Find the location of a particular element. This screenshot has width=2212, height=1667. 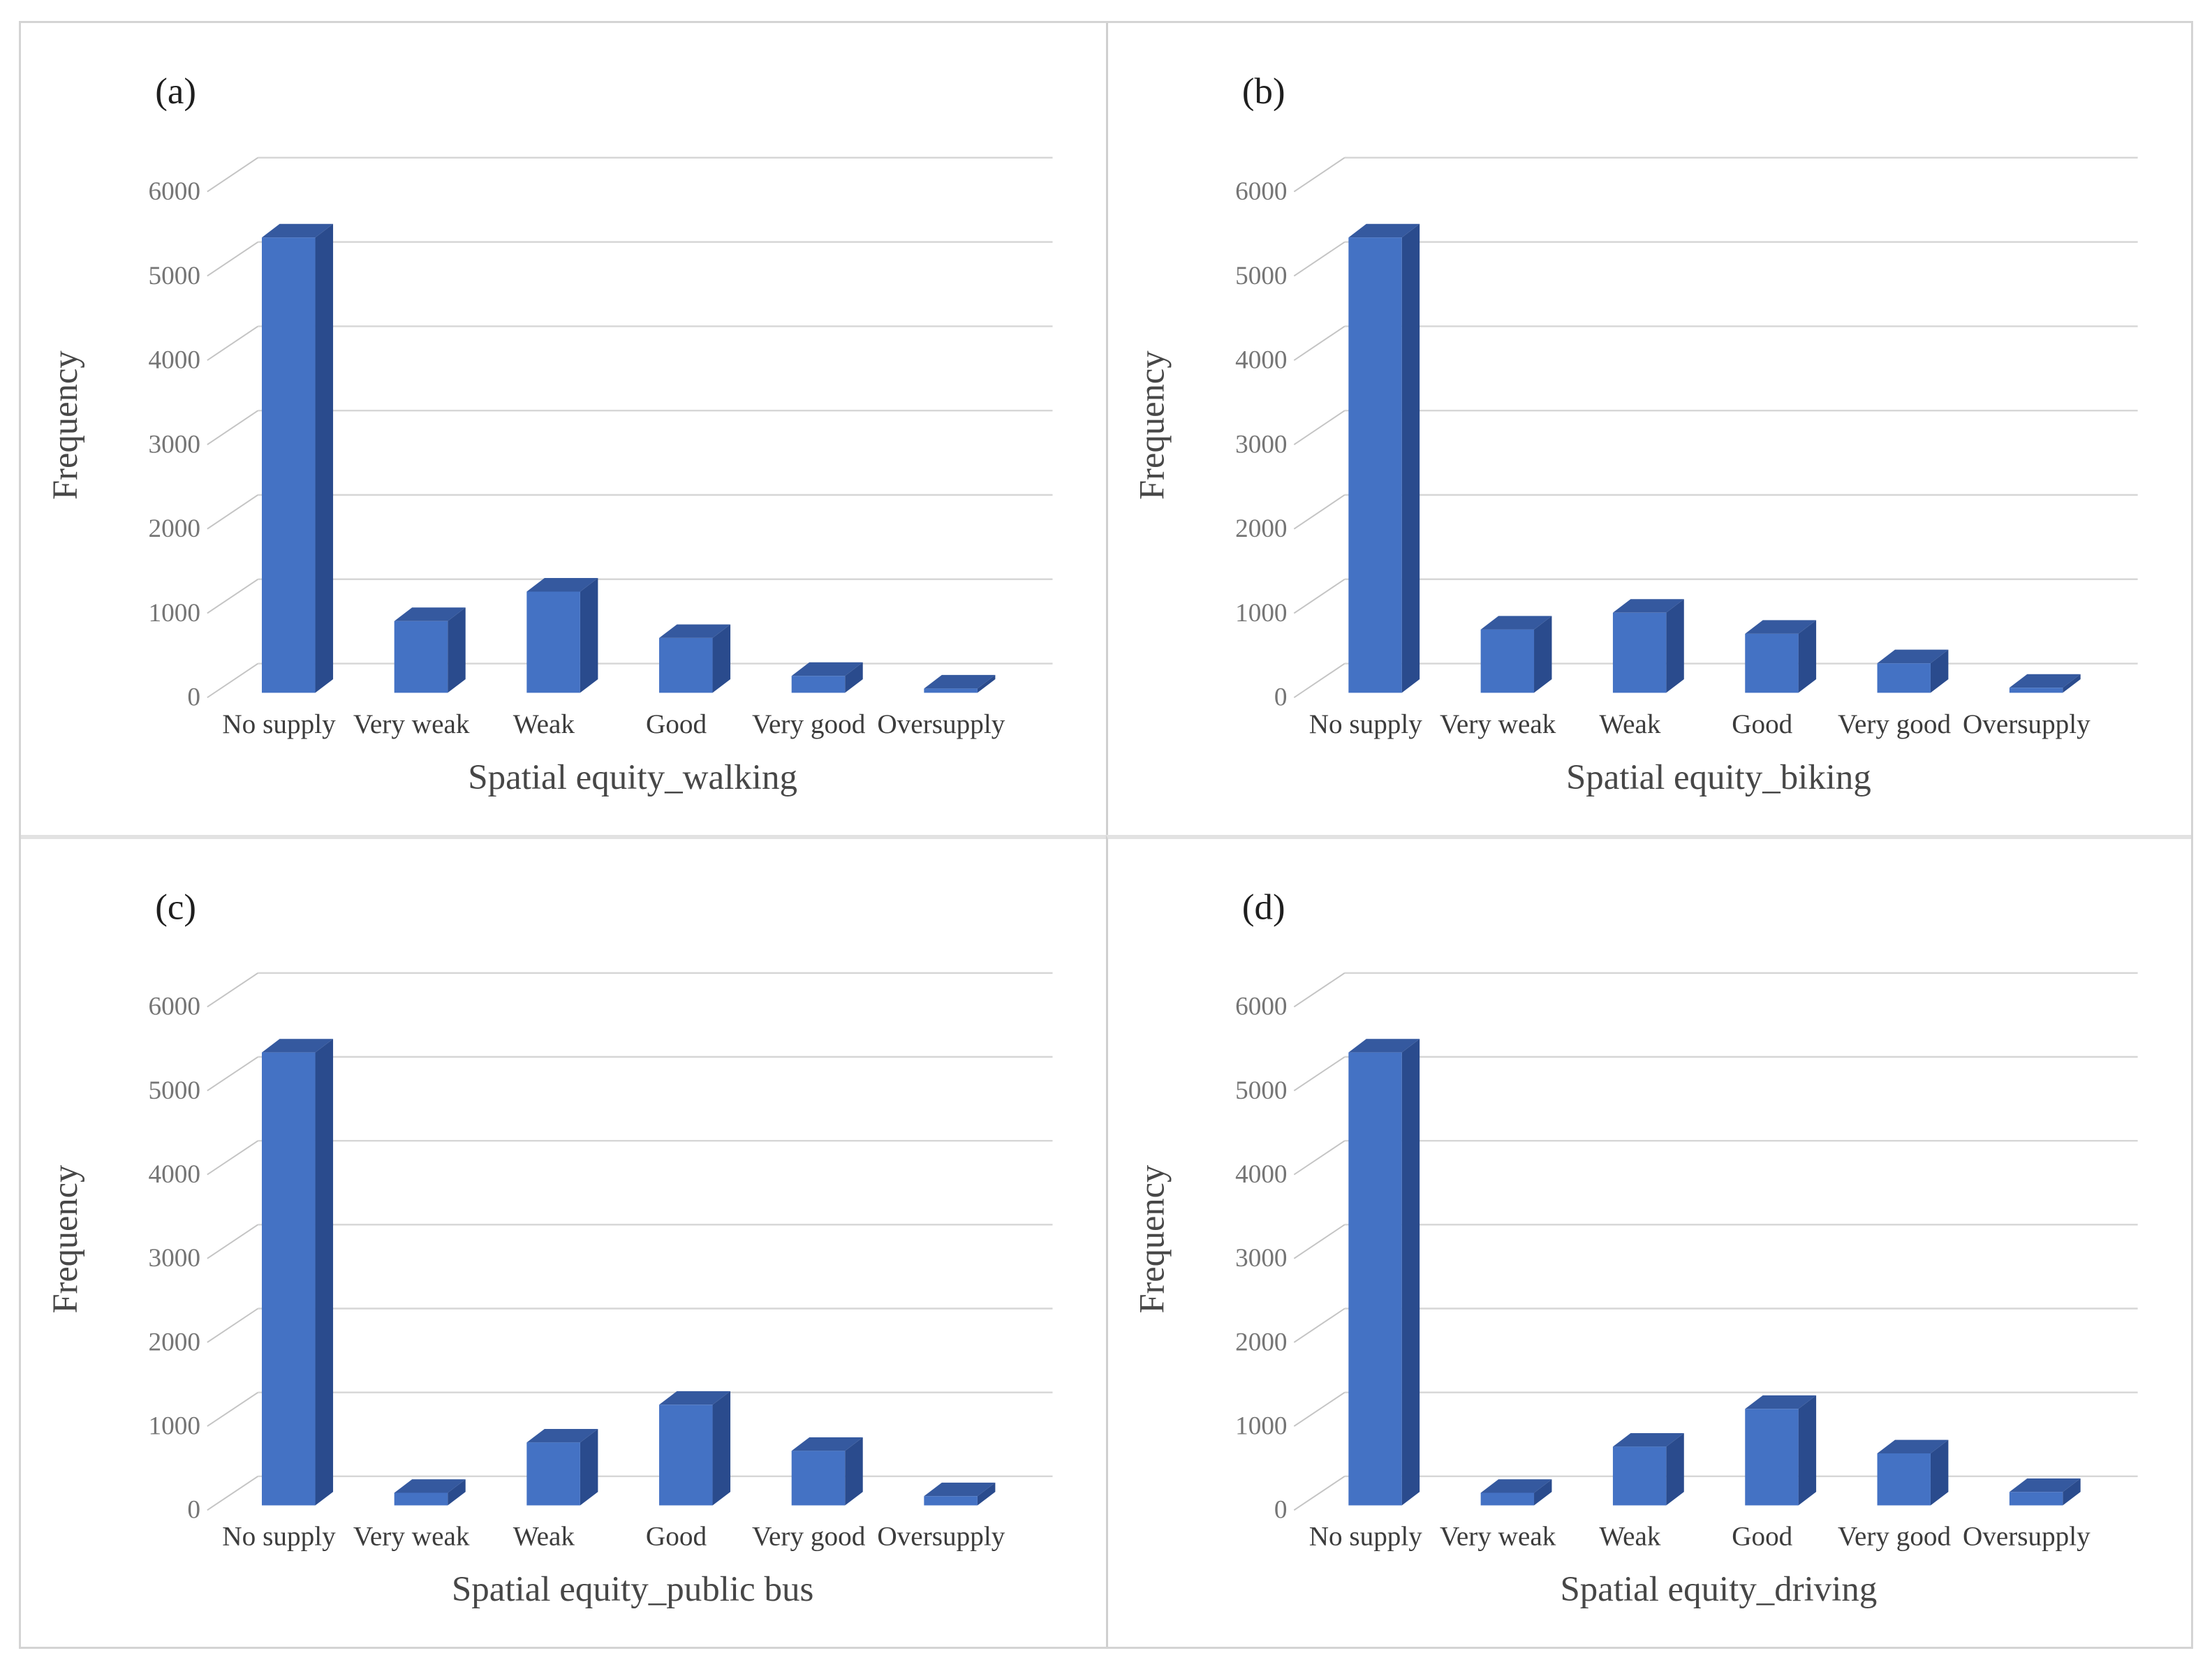

x-category-label: Very good is located at coordinates (809, 1537).